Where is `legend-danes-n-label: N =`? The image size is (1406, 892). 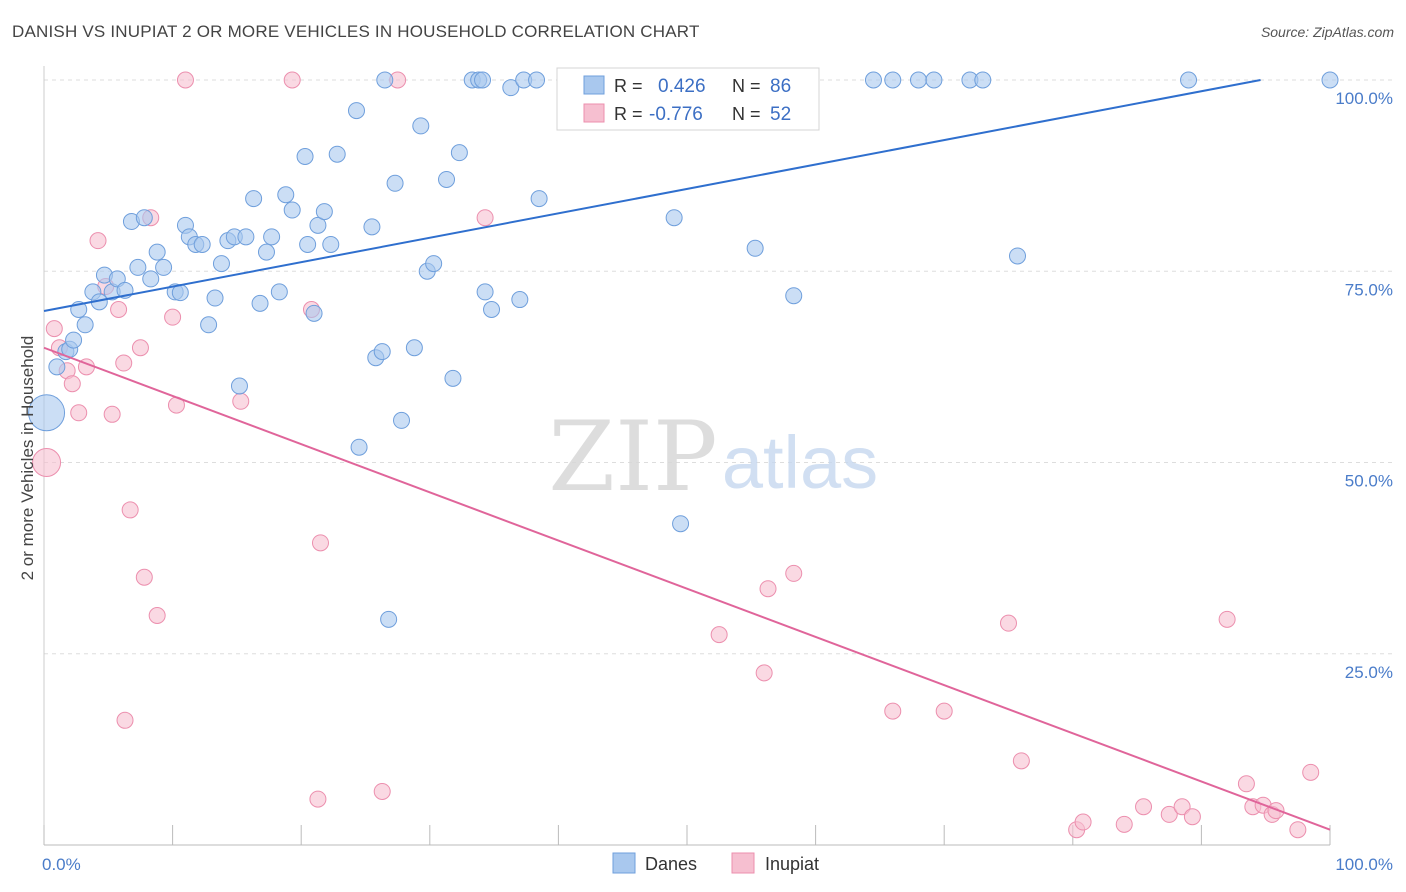
legend-danes-n-label: N = is located at coordinates (746, 86).